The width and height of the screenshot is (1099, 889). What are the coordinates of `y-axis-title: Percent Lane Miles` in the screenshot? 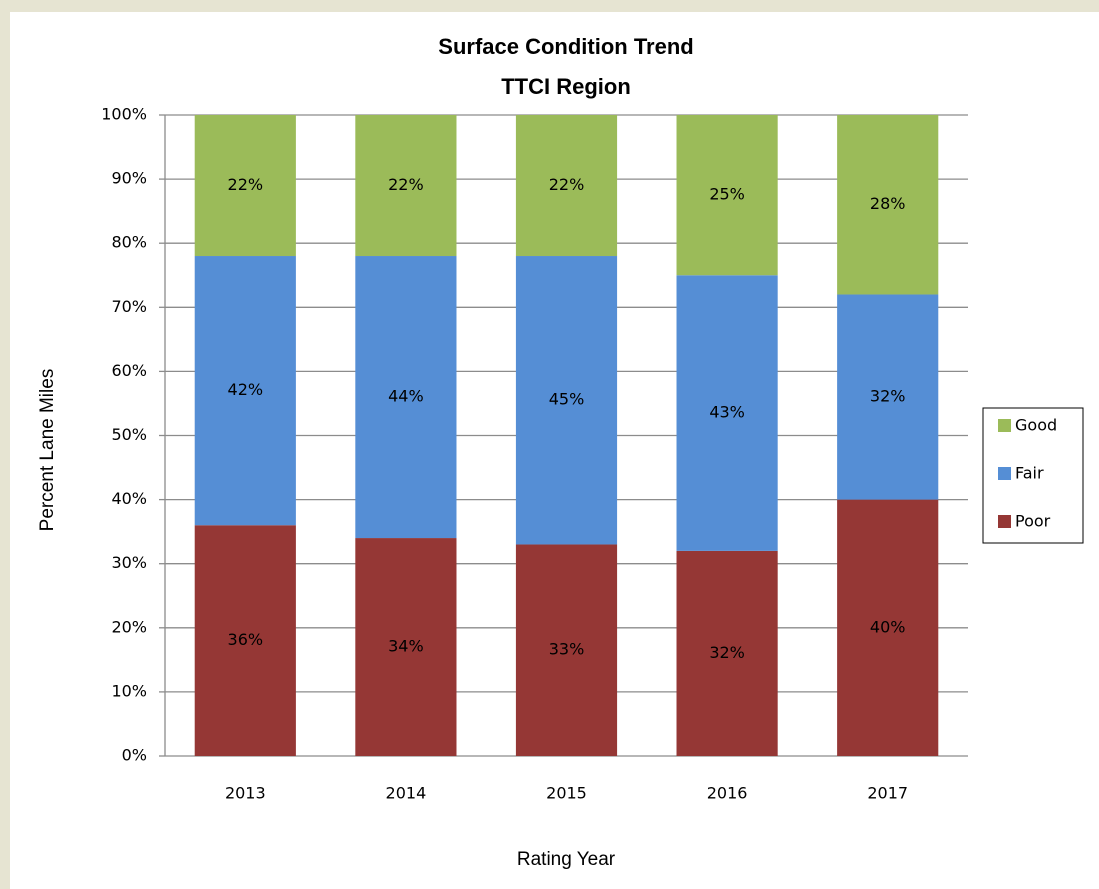 It's located at (47, 450).